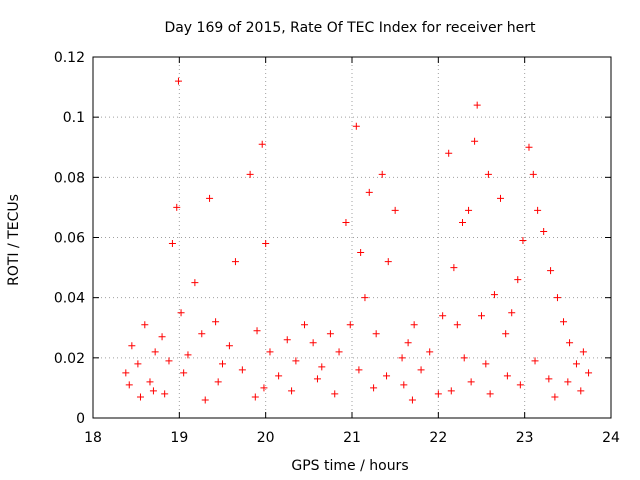 This screenshot has width=640, height=480. What do you see at coordinates (69, 58) in the screenshot?
I see `y-tick-label: 0.12` at bounding box center [69, 58].